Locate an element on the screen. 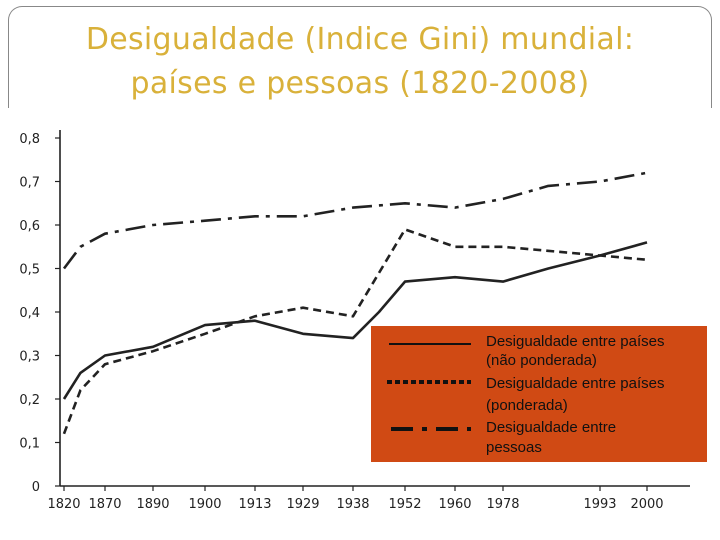 Image resolution: width=720 pixels, height=540 pixels. x-tick-label: 1993 is located at coordinates (599, 504).